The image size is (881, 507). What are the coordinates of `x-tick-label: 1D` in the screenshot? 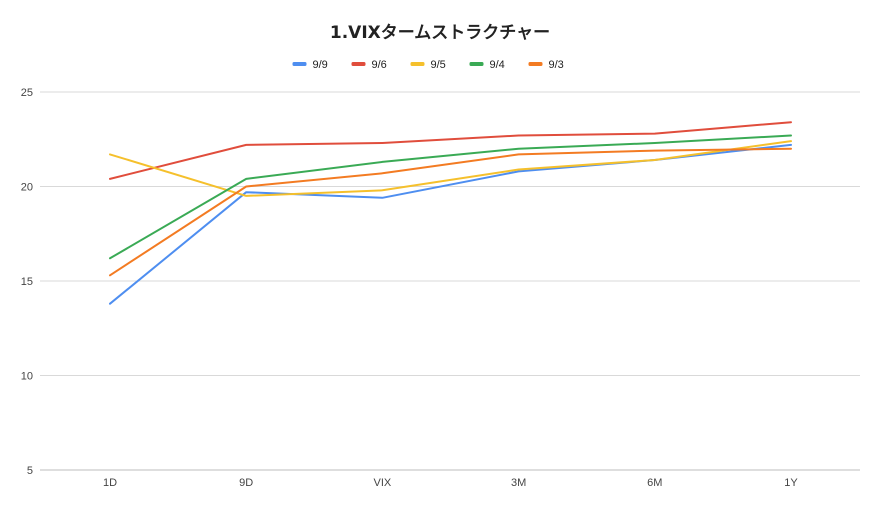 It's located at (110, 483).